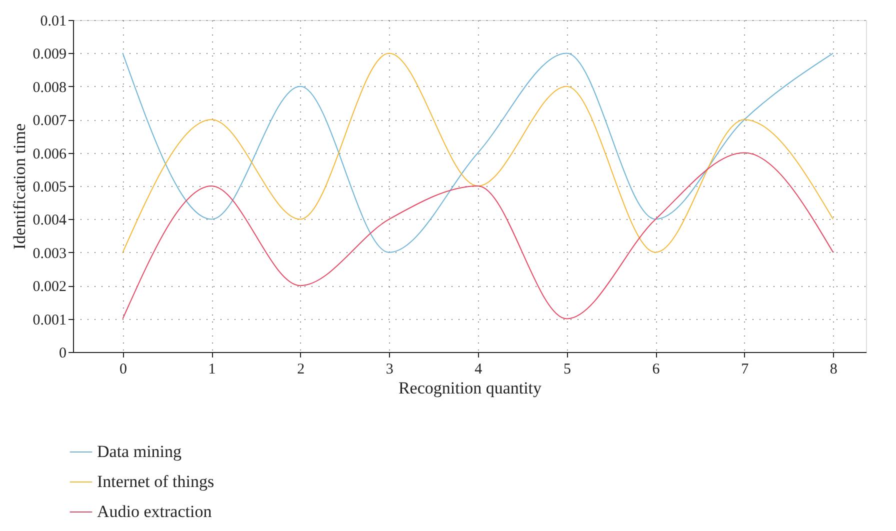  What do you see at coordinates (834, 370) in the screenshot?
I see `x-tick-label: 8` at bounding box center [834, 370].